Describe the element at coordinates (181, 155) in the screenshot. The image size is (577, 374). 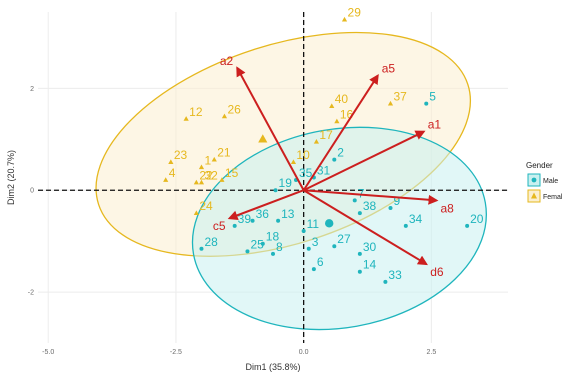
I see `point-label-23: 23` at that location.